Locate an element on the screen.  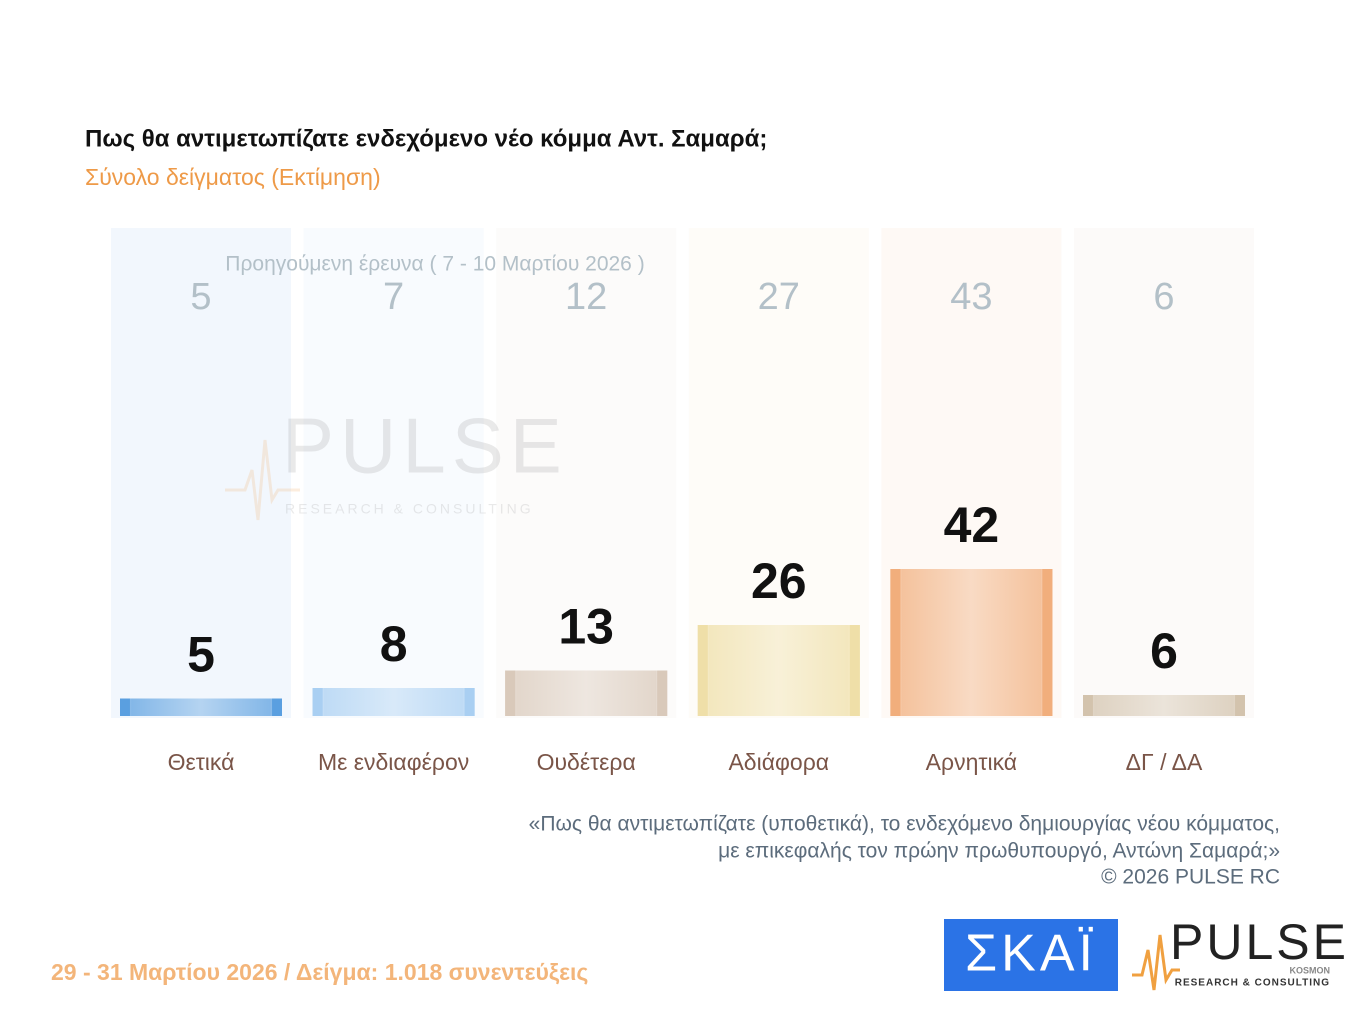
watermark: PULSE RESEARCH & CONSULTING is located at coordinates (396, 461).